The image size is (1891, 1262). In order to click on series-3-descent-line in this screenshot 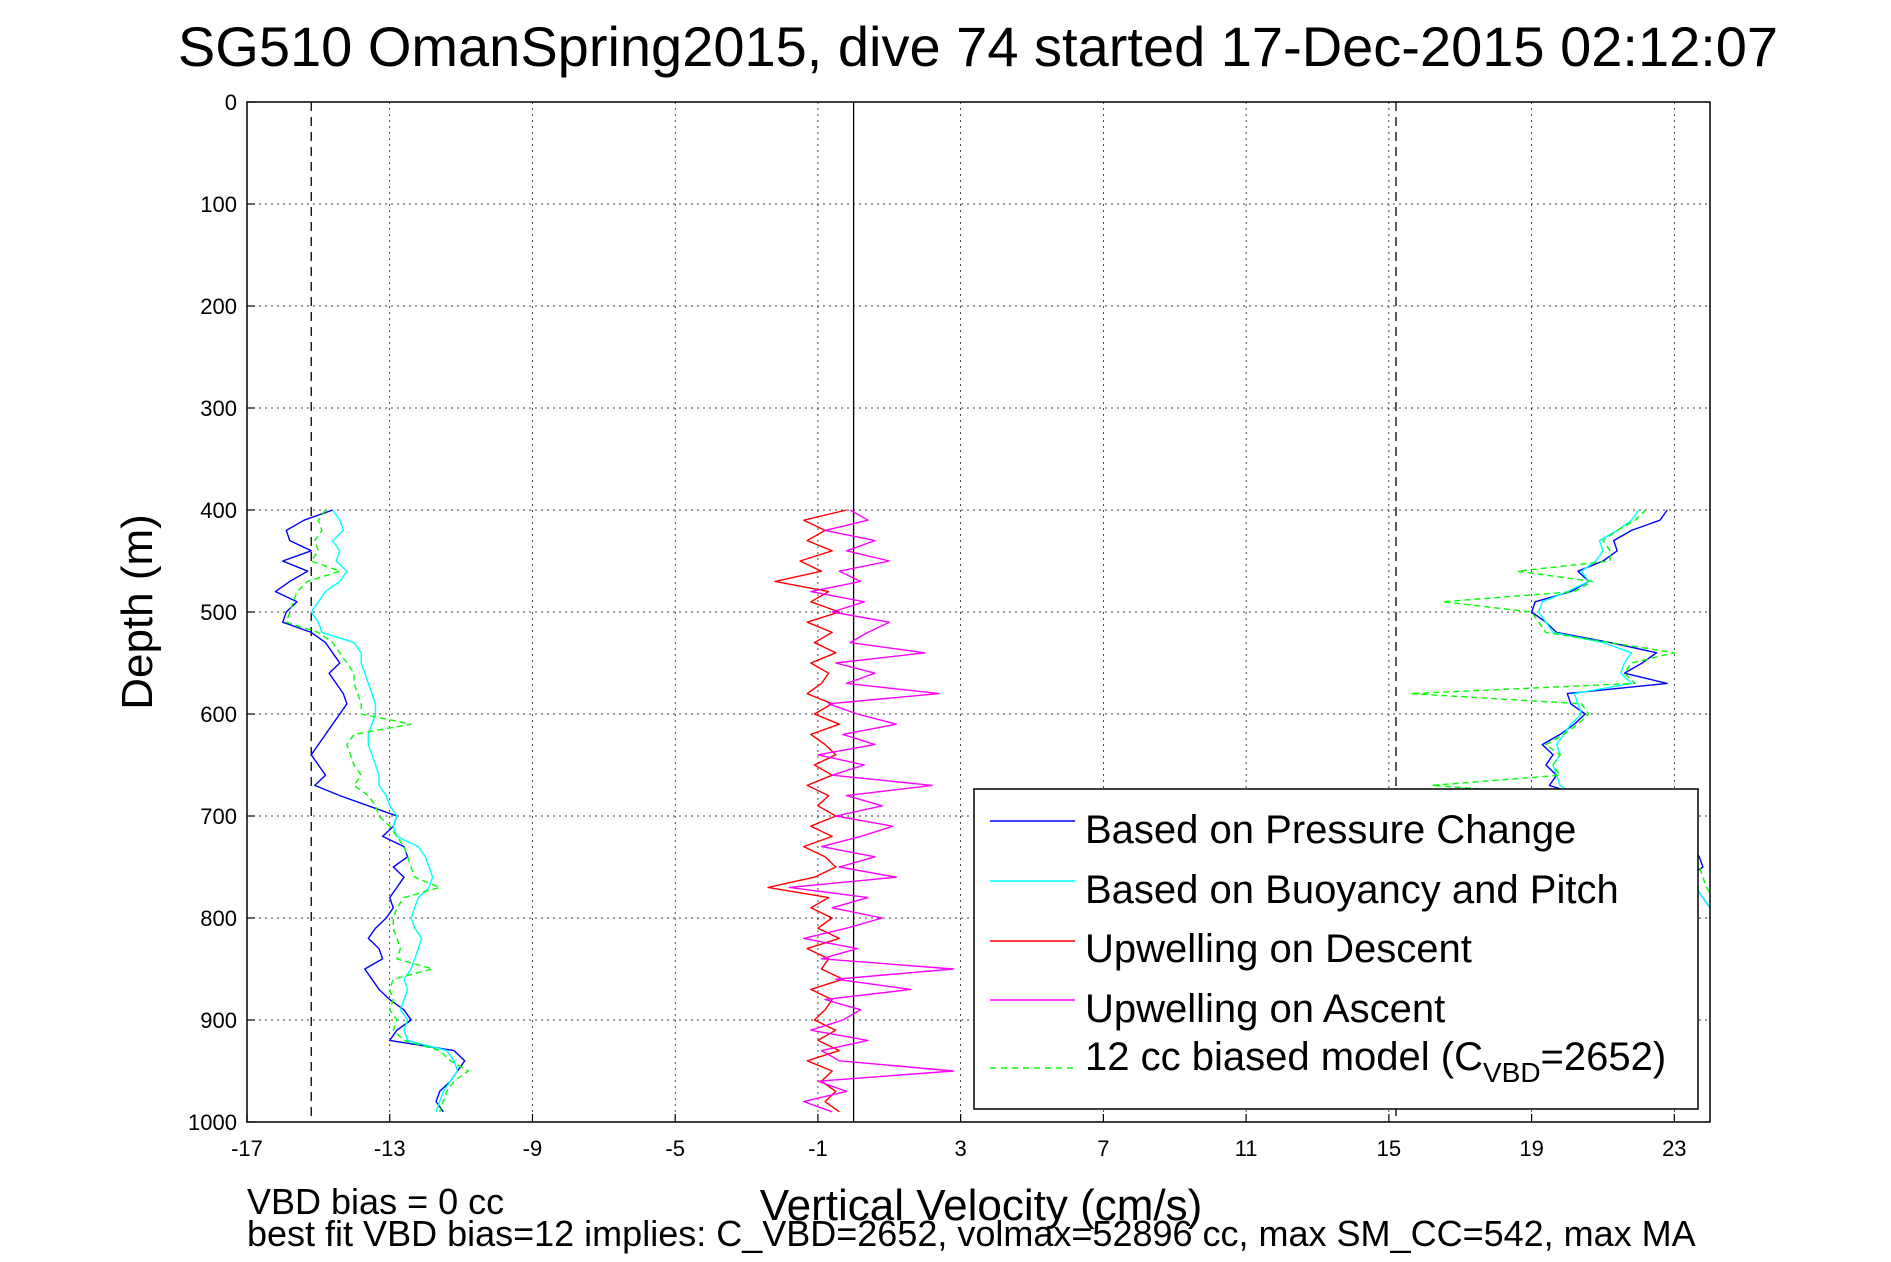, I will do `click(871, 811)`.